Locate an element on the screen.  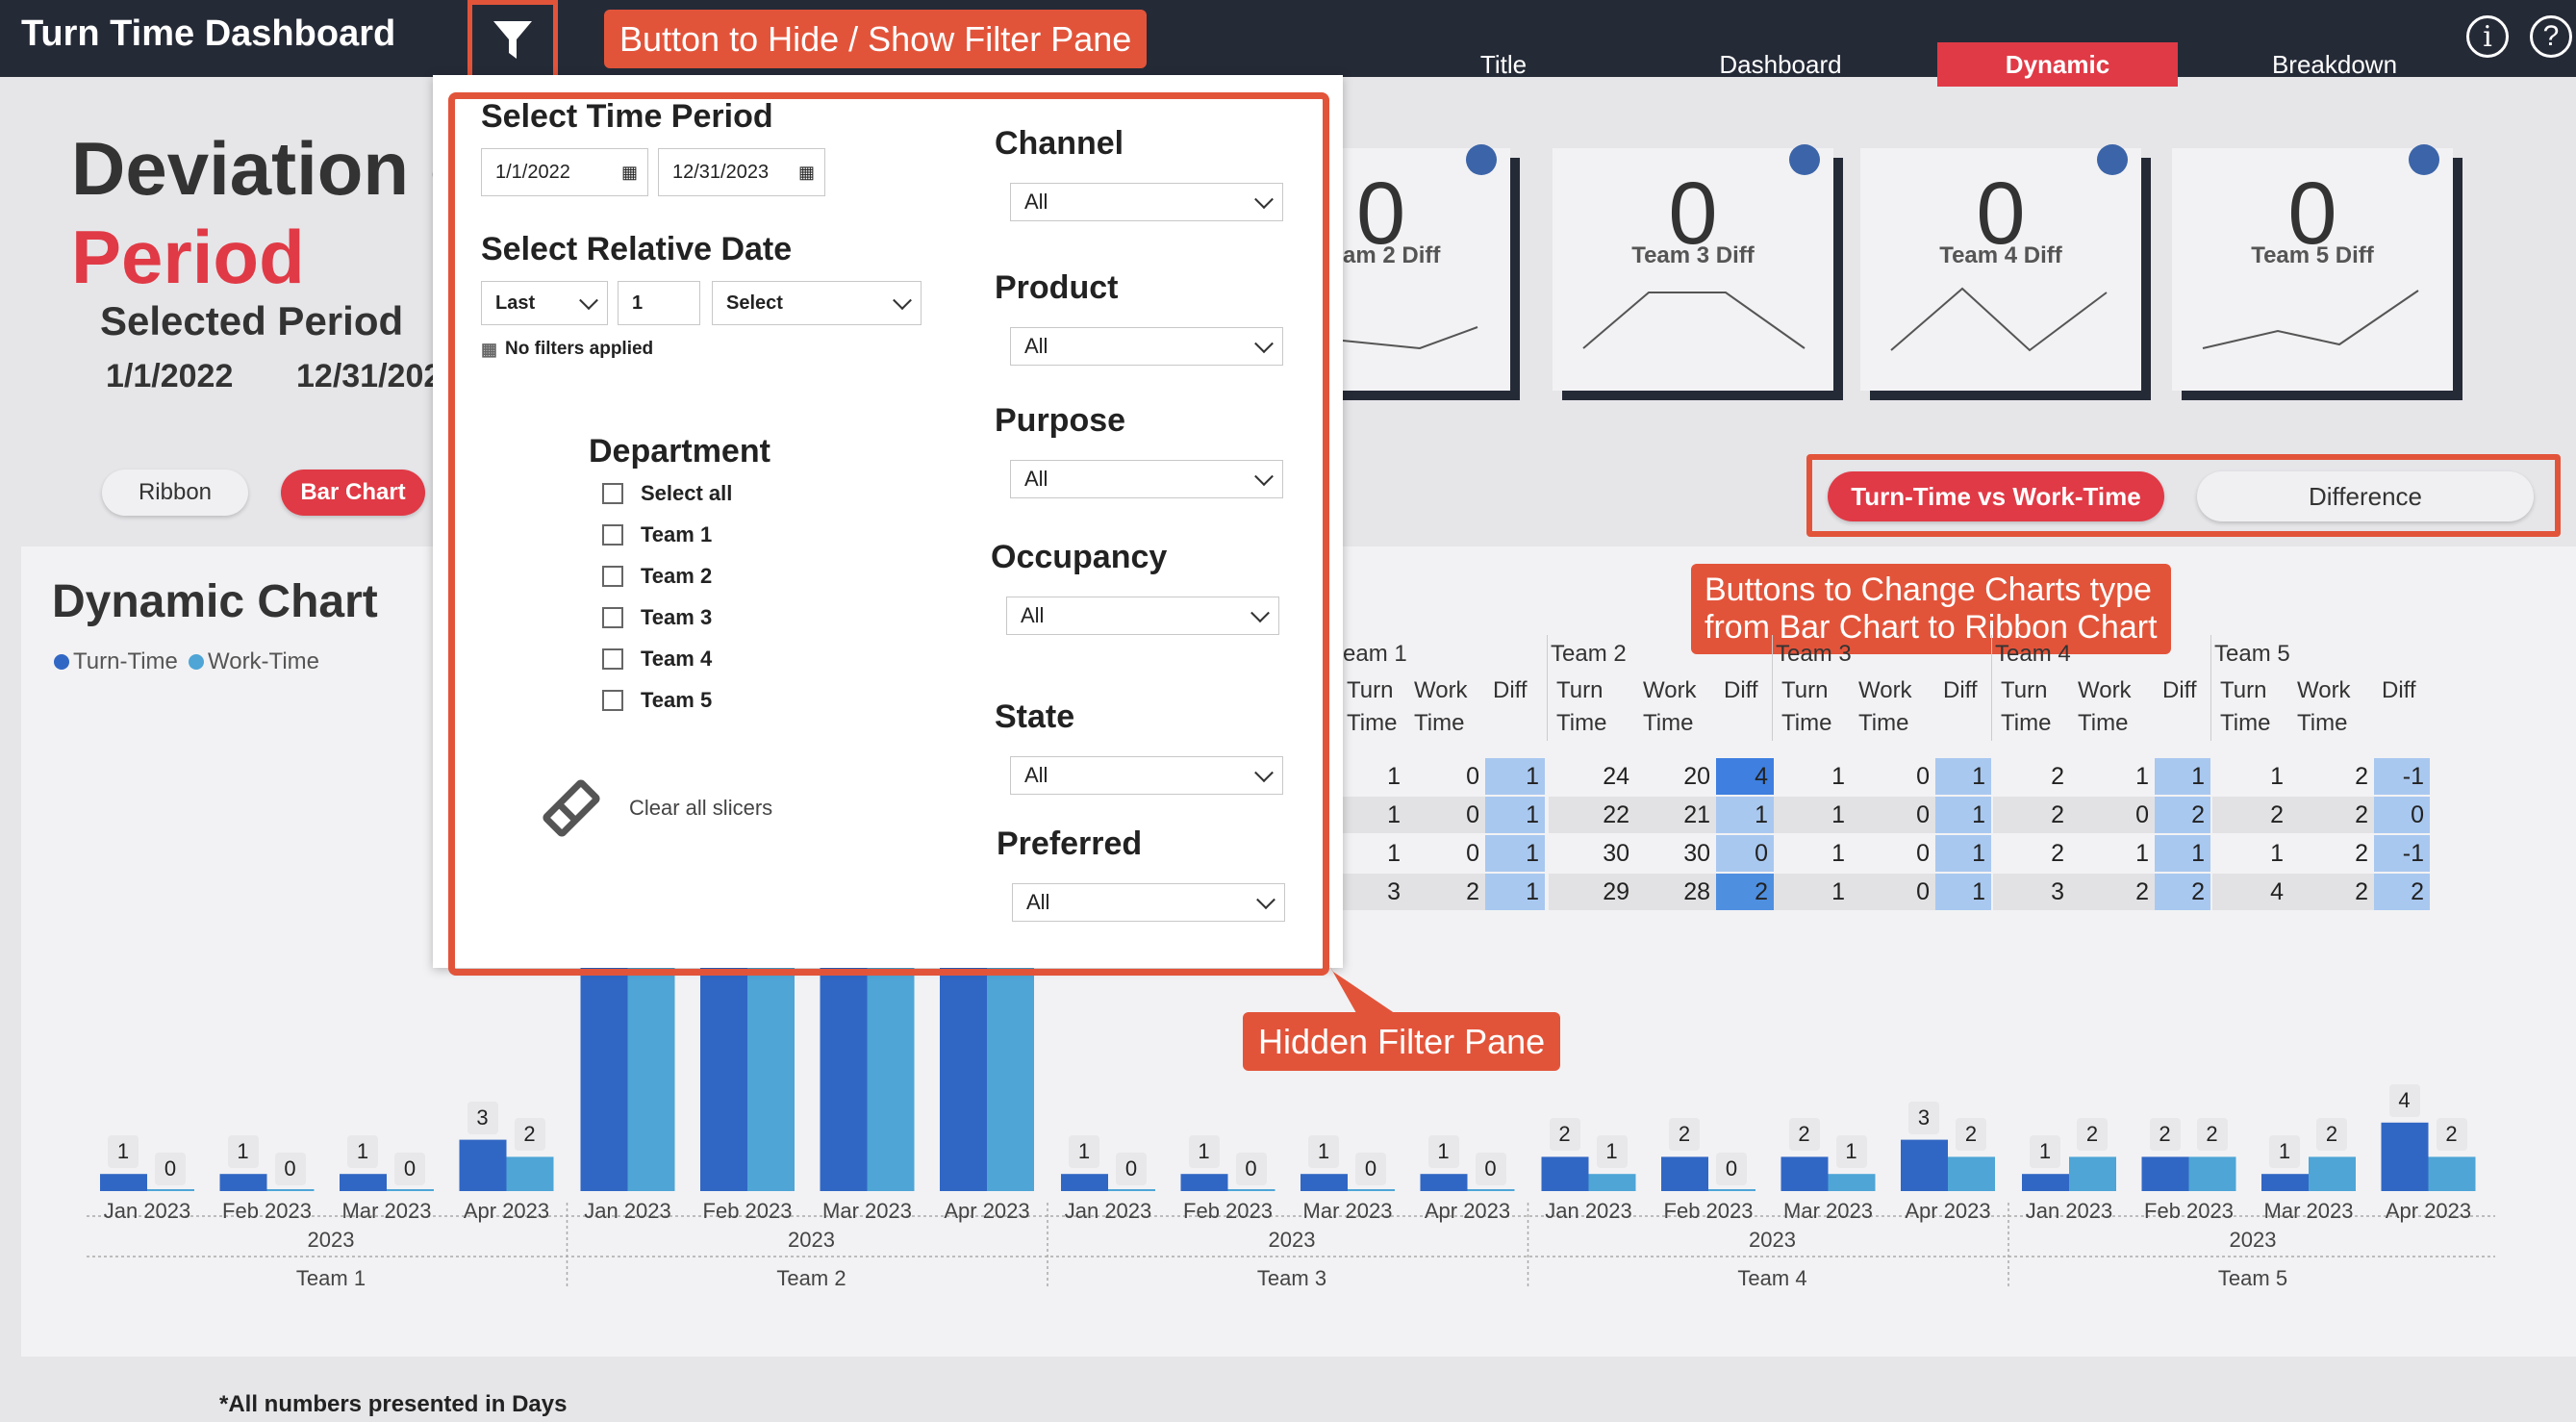
filter-state-label: State is located at coordinates (1035, 716).